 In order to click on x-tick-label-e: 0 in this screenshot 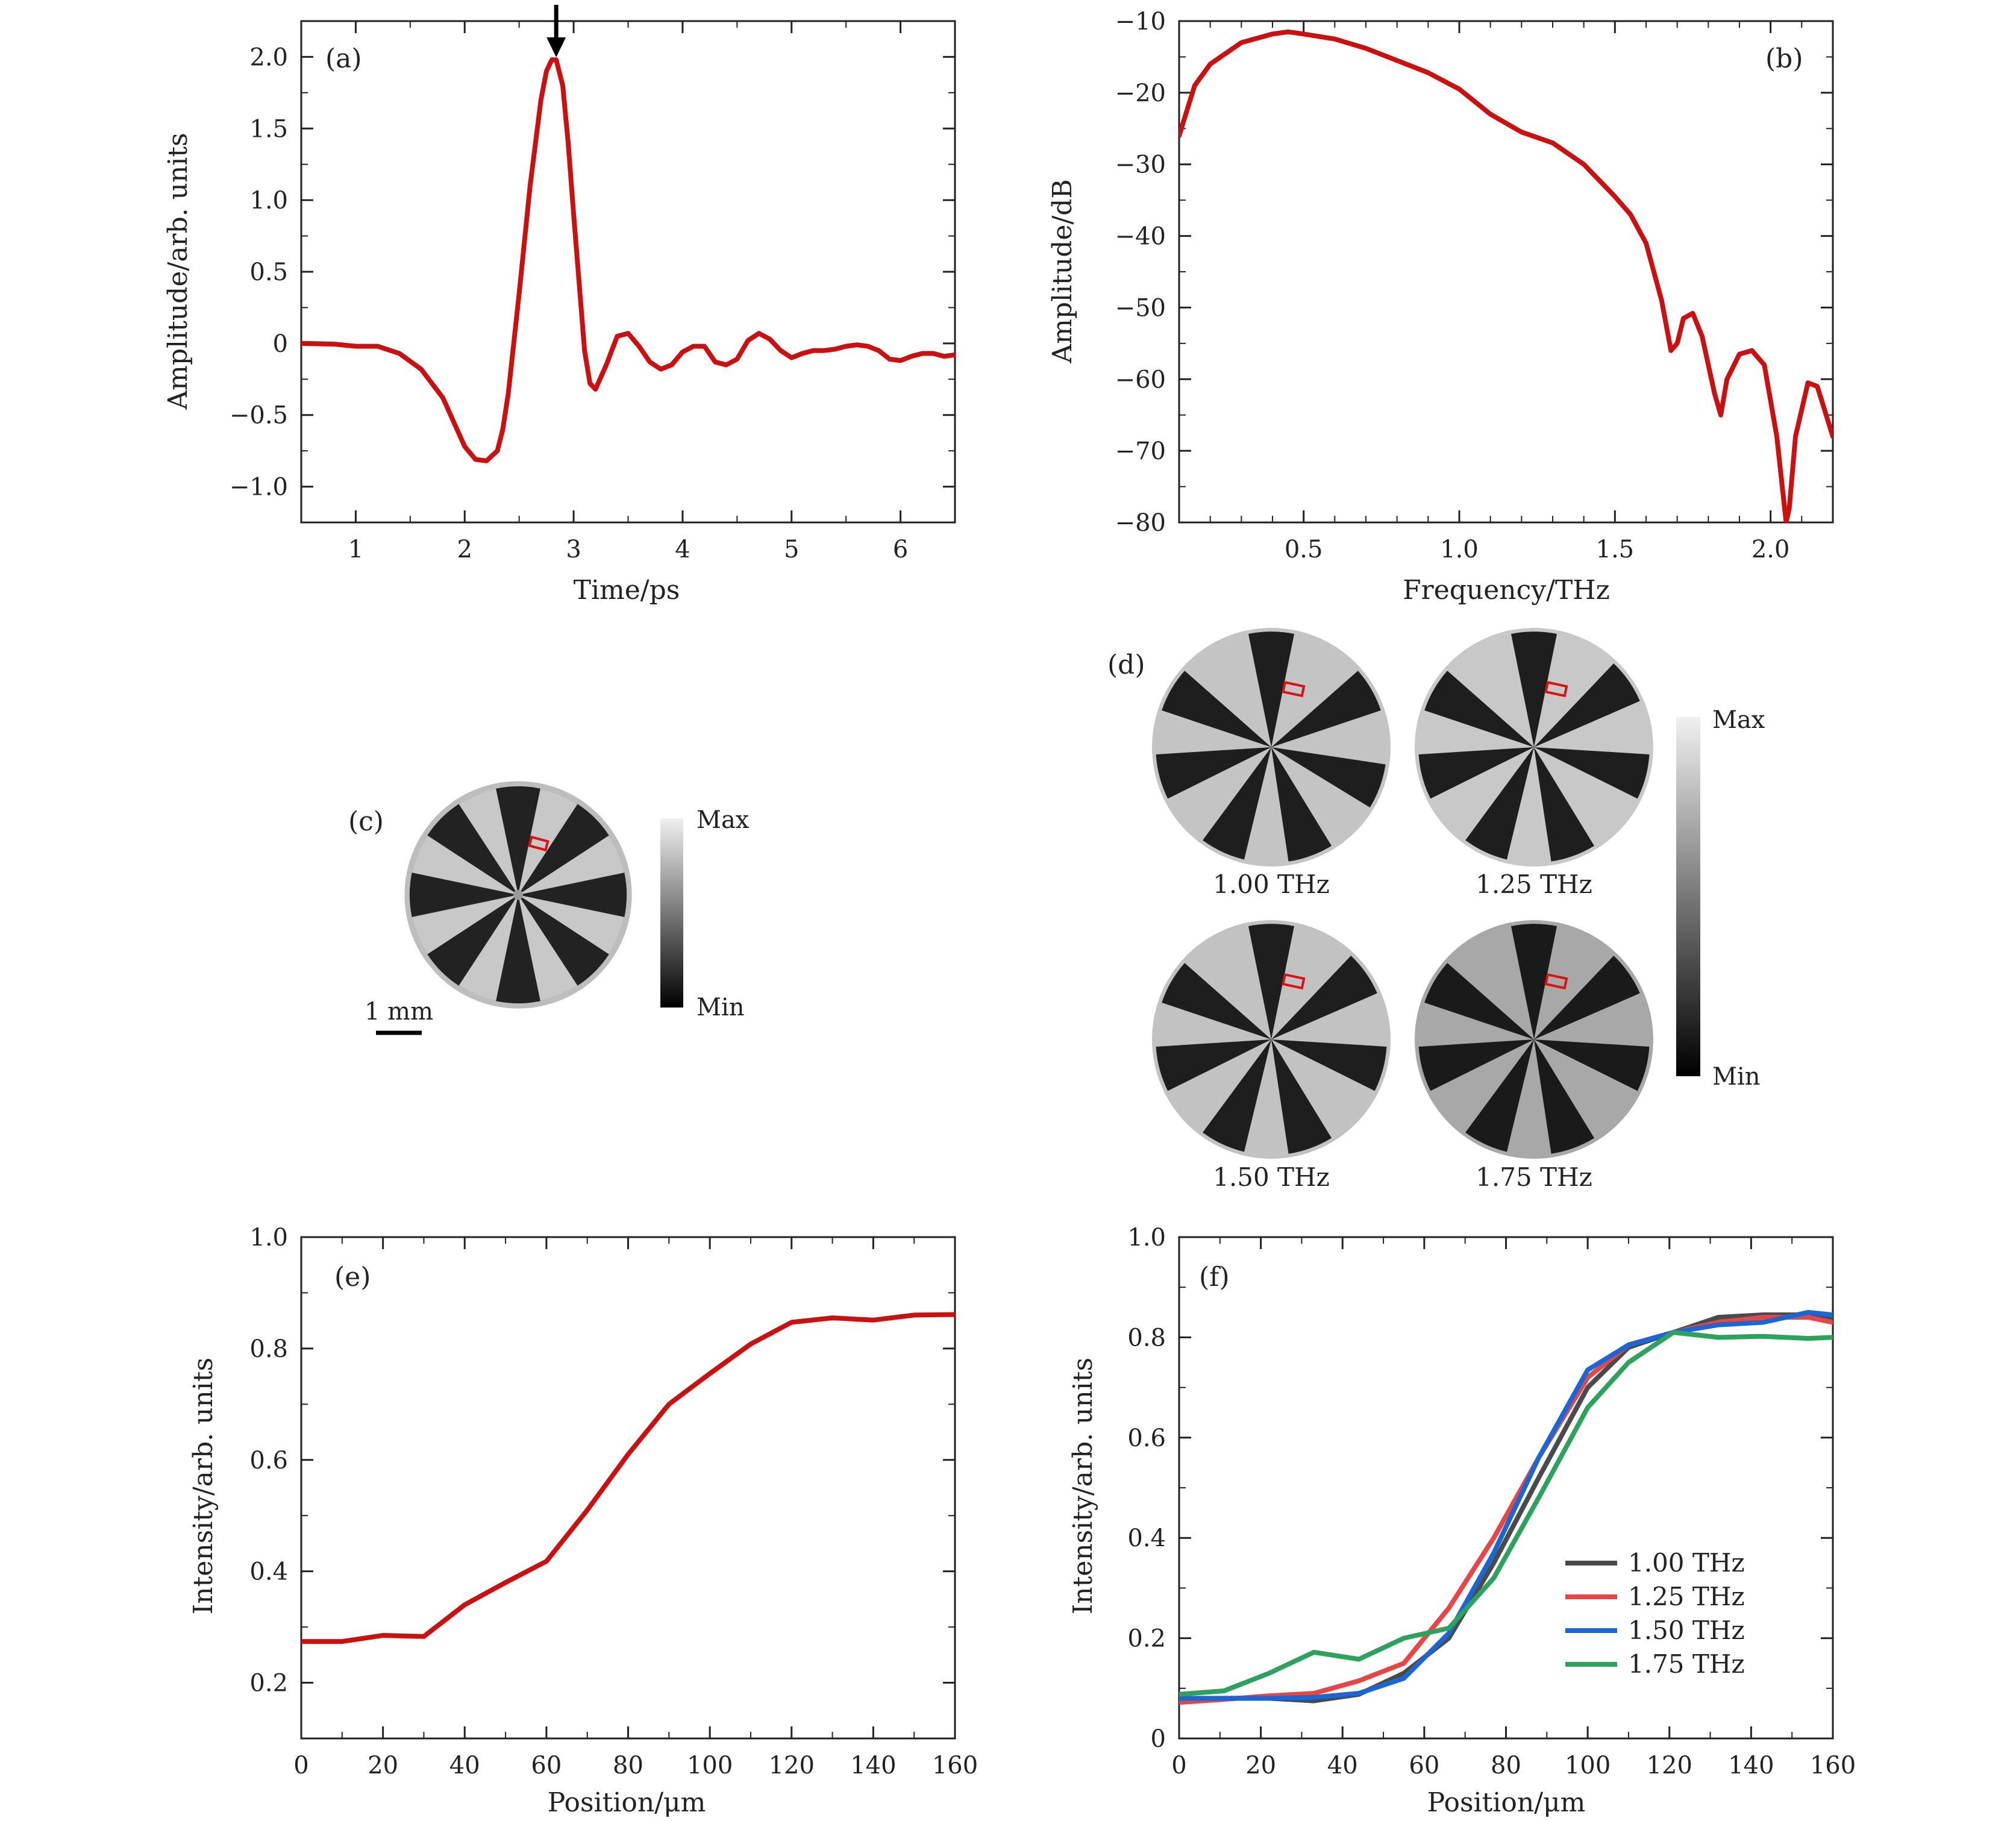, I will do `click(301, 1765)`.